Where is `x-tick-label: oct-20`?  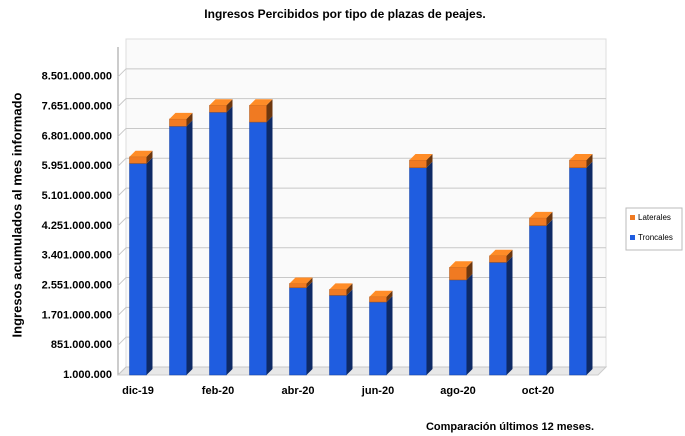
x-tick-label: oct-20 is located at coordinates (538, 391).